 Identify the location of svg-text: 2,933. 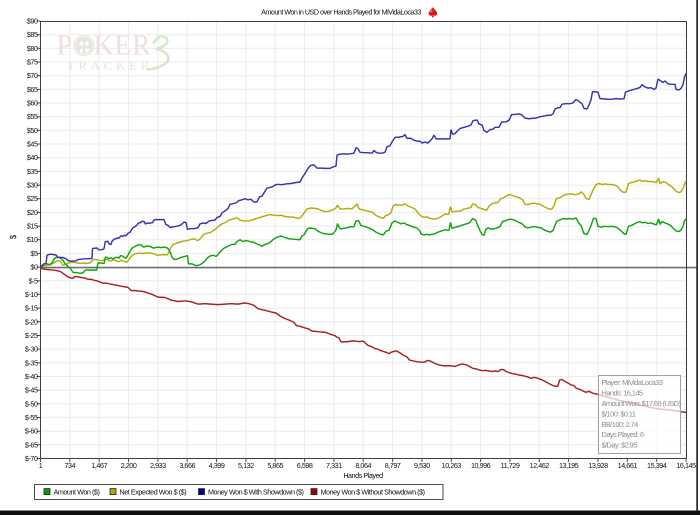
(158, 465).